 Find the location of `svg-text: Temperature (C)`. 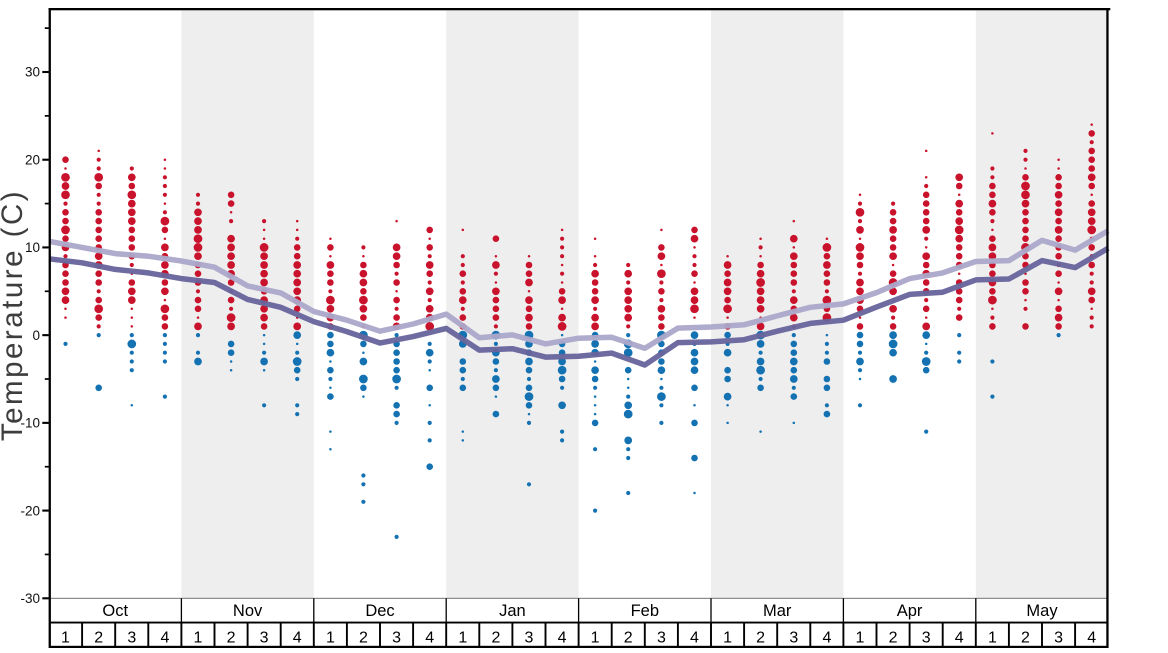

svg-text: Temperature (C) is located at coordinates (14, 315).